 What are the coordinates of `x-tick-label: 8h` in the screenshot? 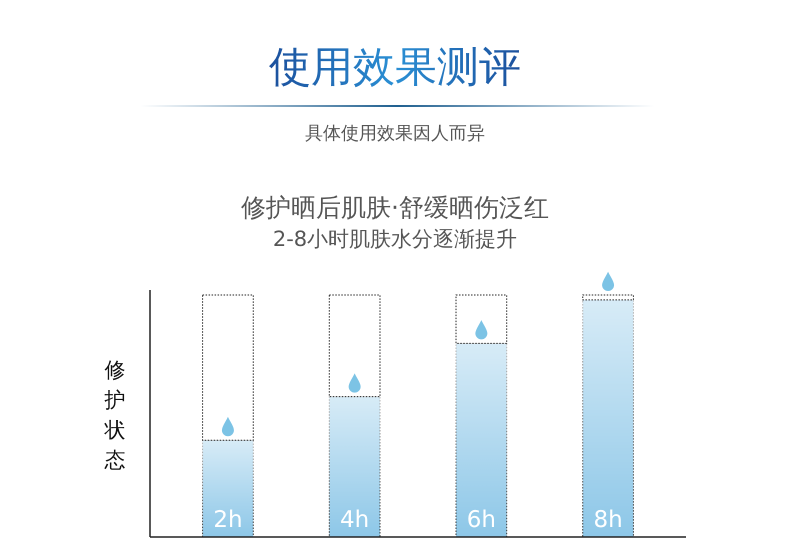 It's located at (608, 520).